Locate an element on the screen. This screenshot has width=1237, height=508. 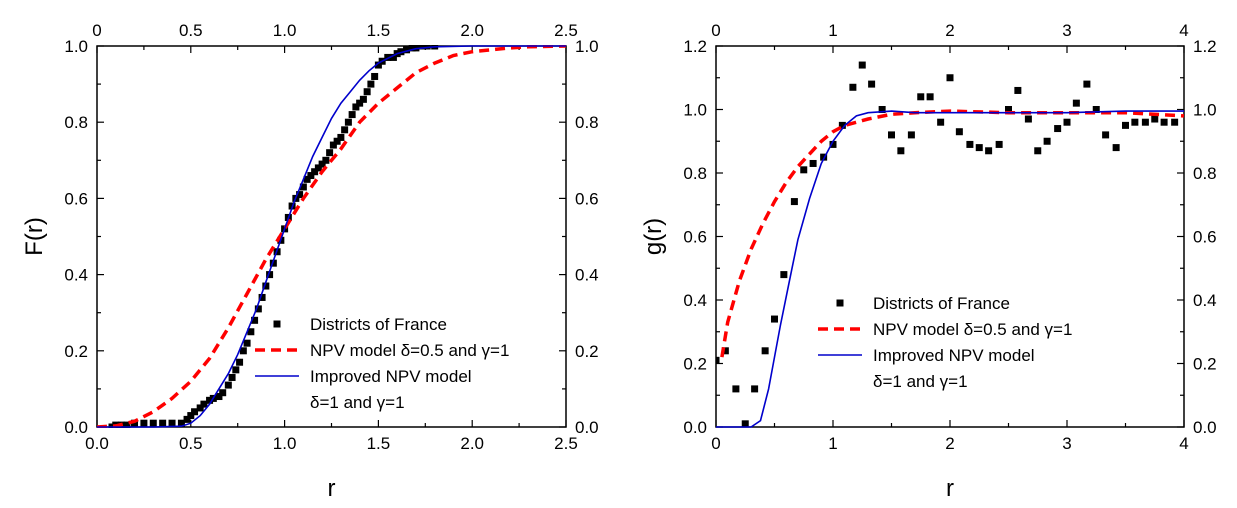
x-tick-label: 0.0 is located at coordinates (97, 443).